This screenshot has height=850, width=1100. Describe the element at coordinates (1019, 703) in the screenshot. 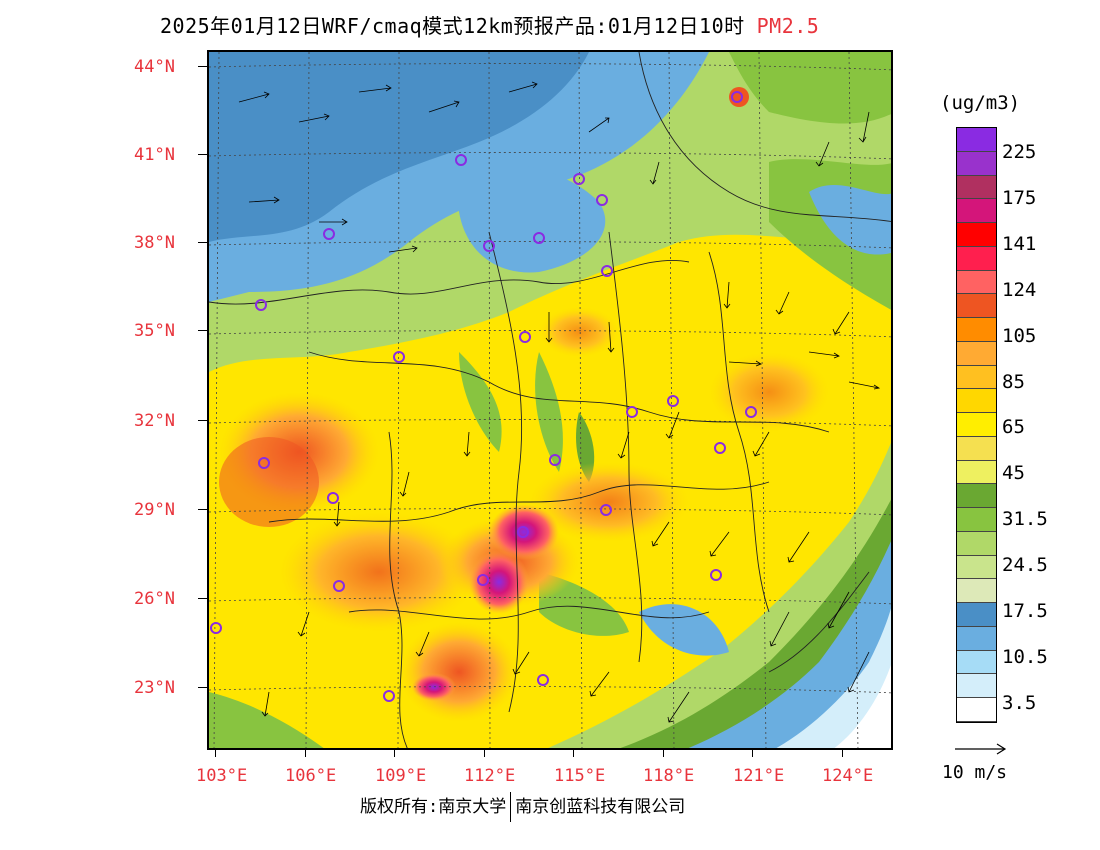

I see `legend-label: 3.5` at that location.